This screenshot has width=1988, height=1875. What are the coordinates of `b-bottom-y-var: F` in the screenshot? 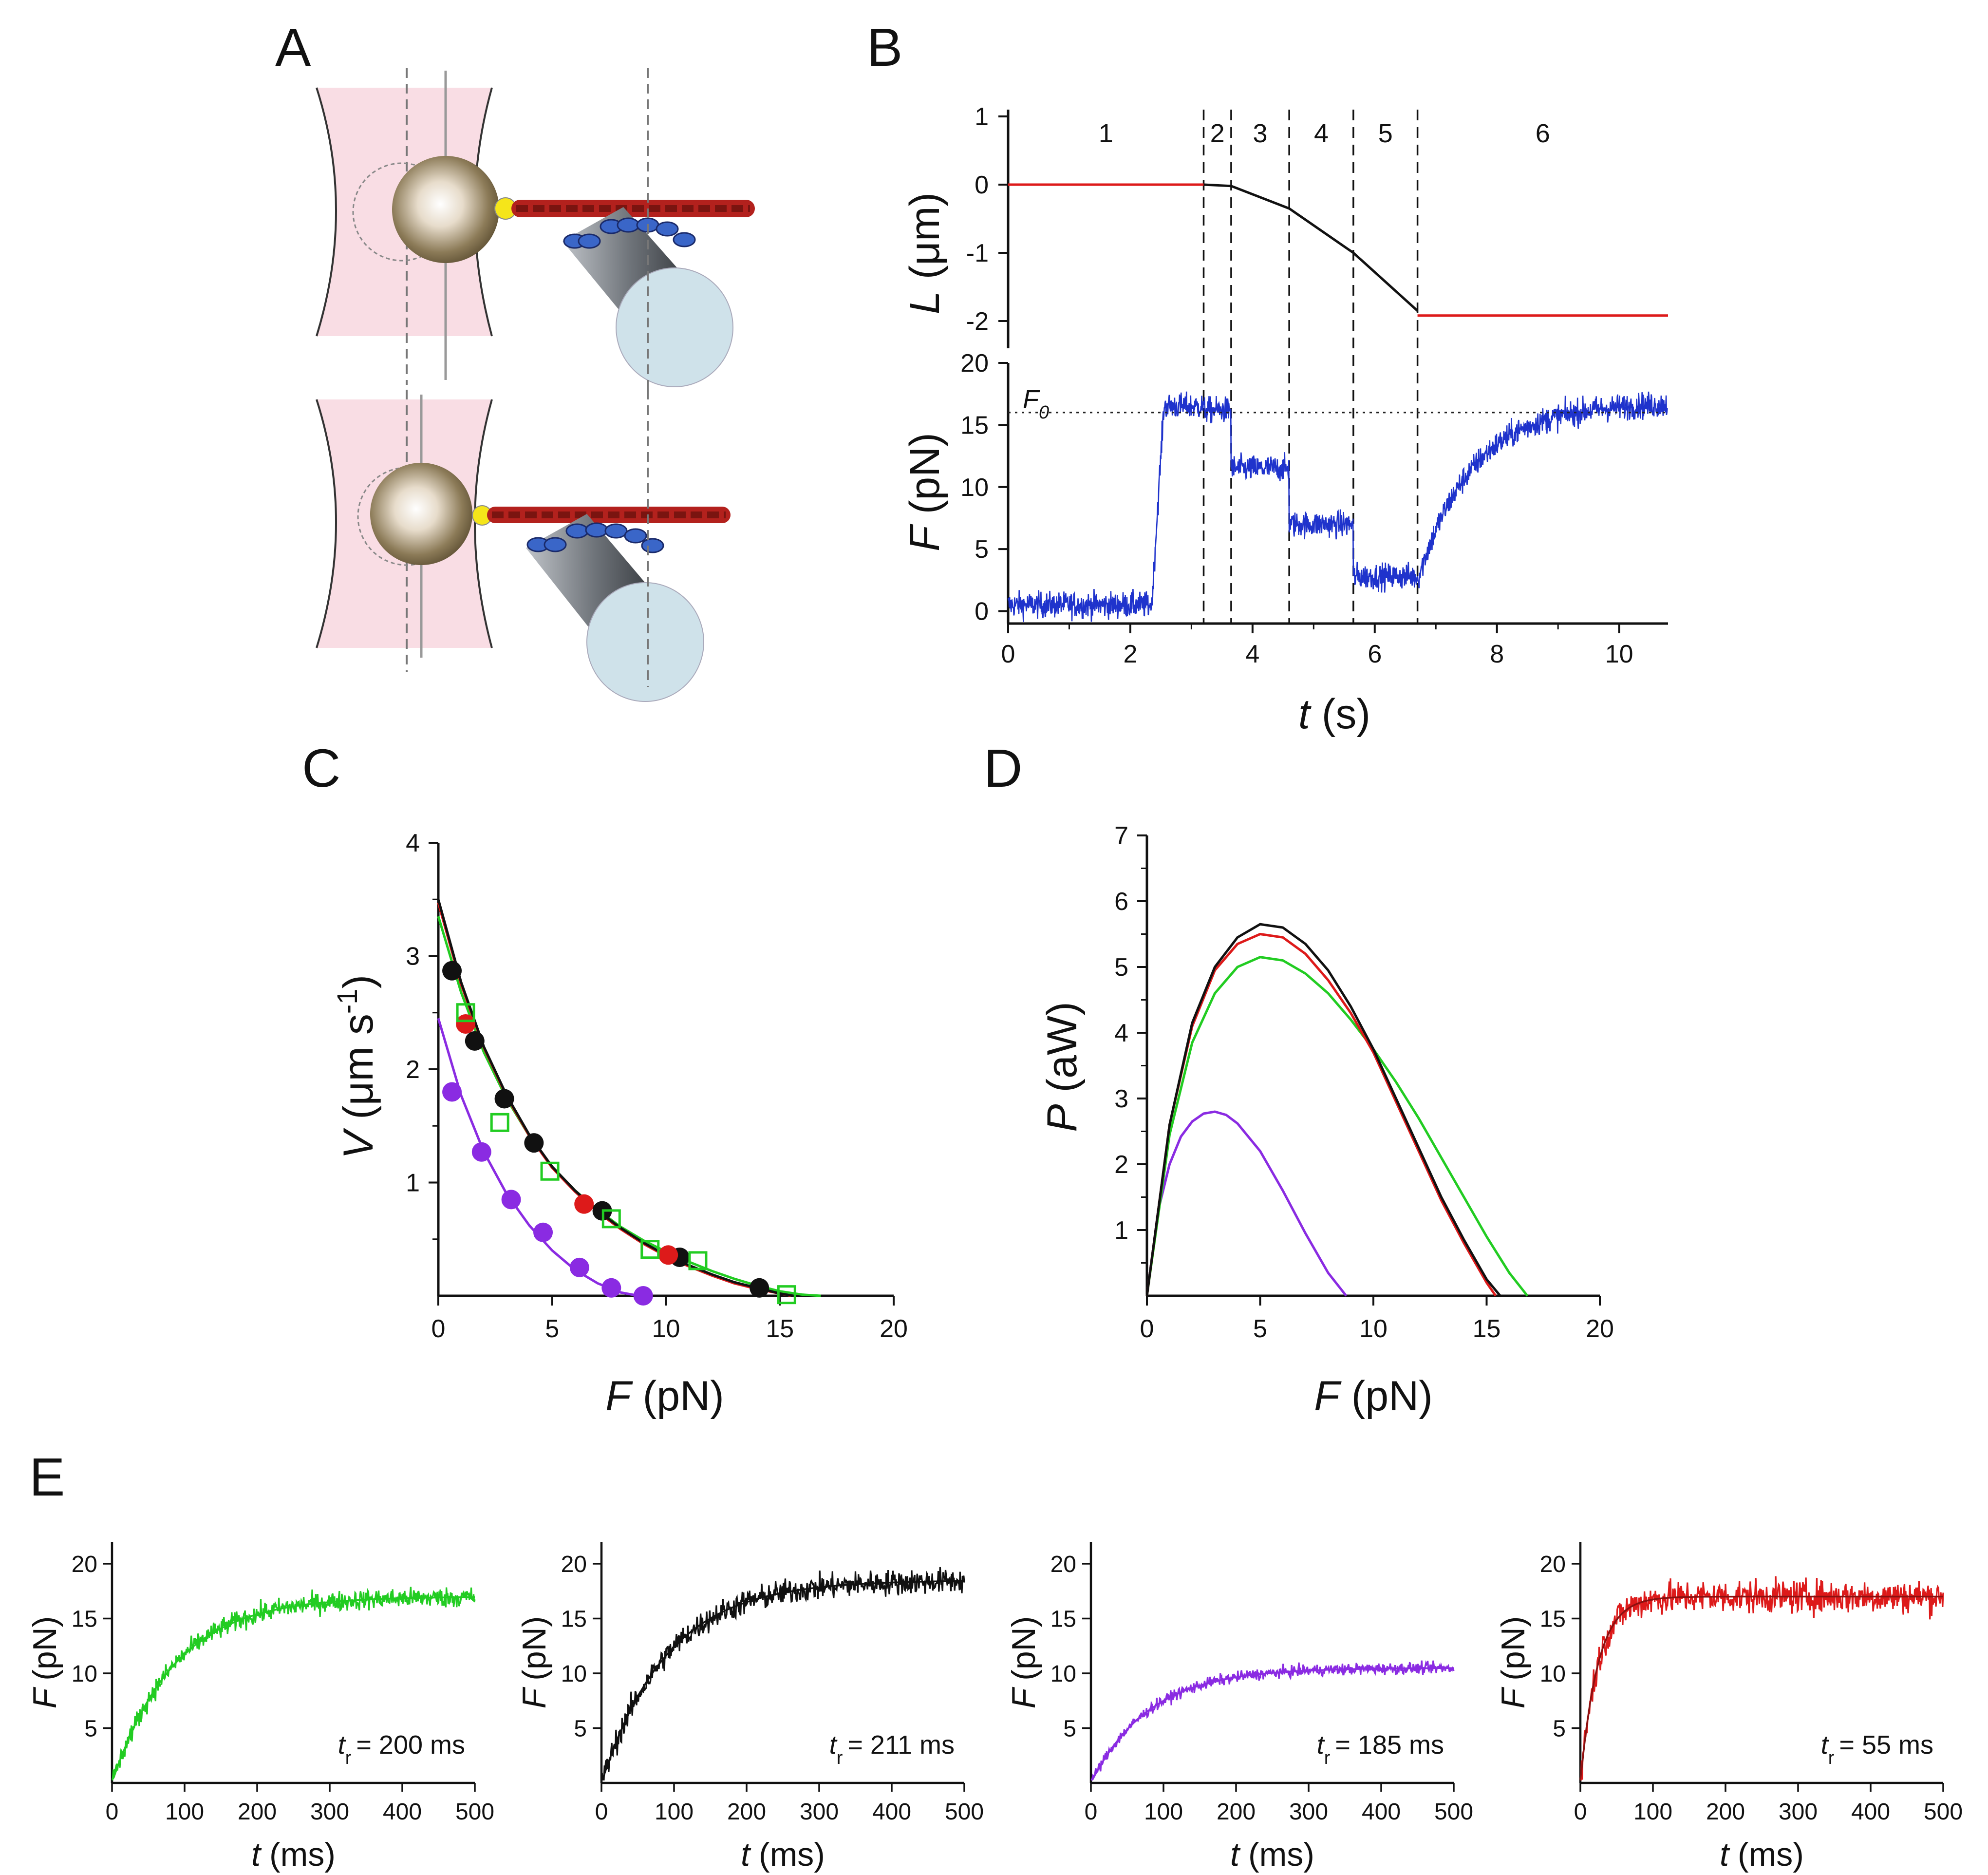 It's located at (924, 537).